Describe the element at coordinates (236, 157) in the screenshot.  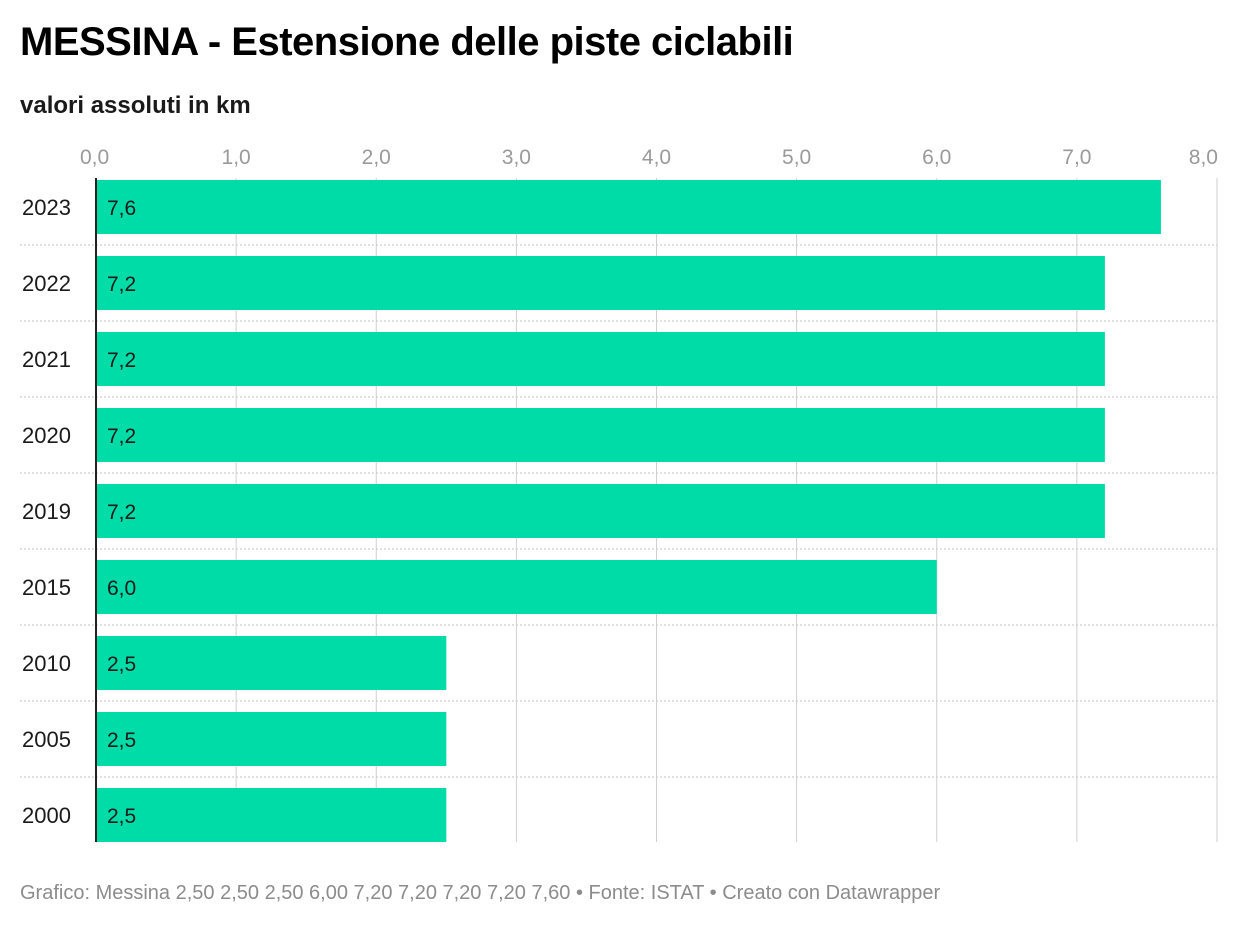
I see `x-tick-label: 1,0` at that location.